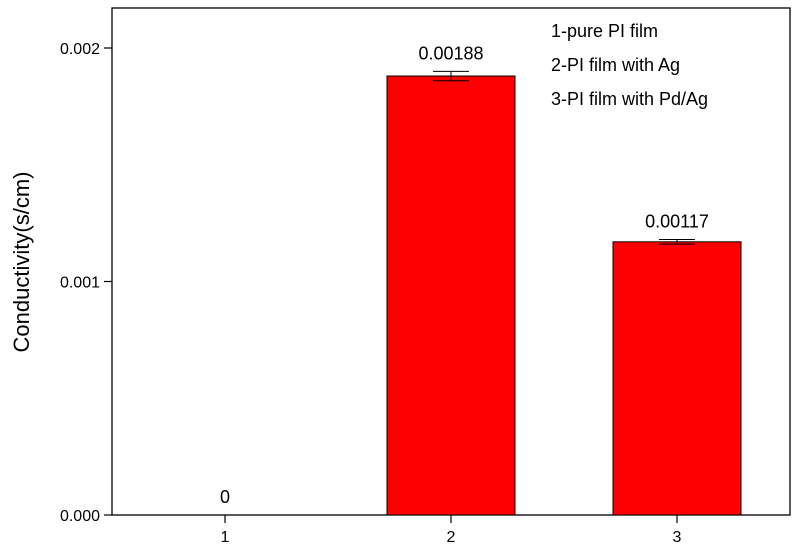  I want to click on data-label: 0.00117, so click(677, 221).